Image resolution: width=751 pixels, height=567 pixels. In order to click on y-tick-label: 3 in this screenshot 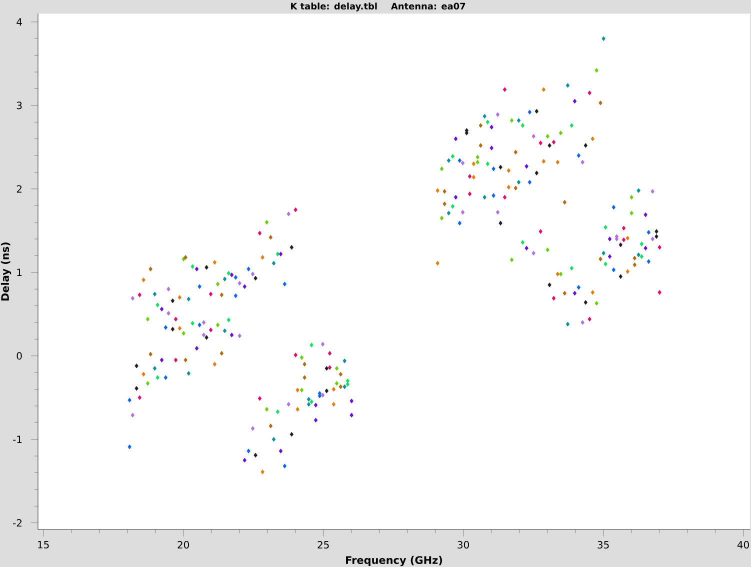, I will do `click(19, 106)`.